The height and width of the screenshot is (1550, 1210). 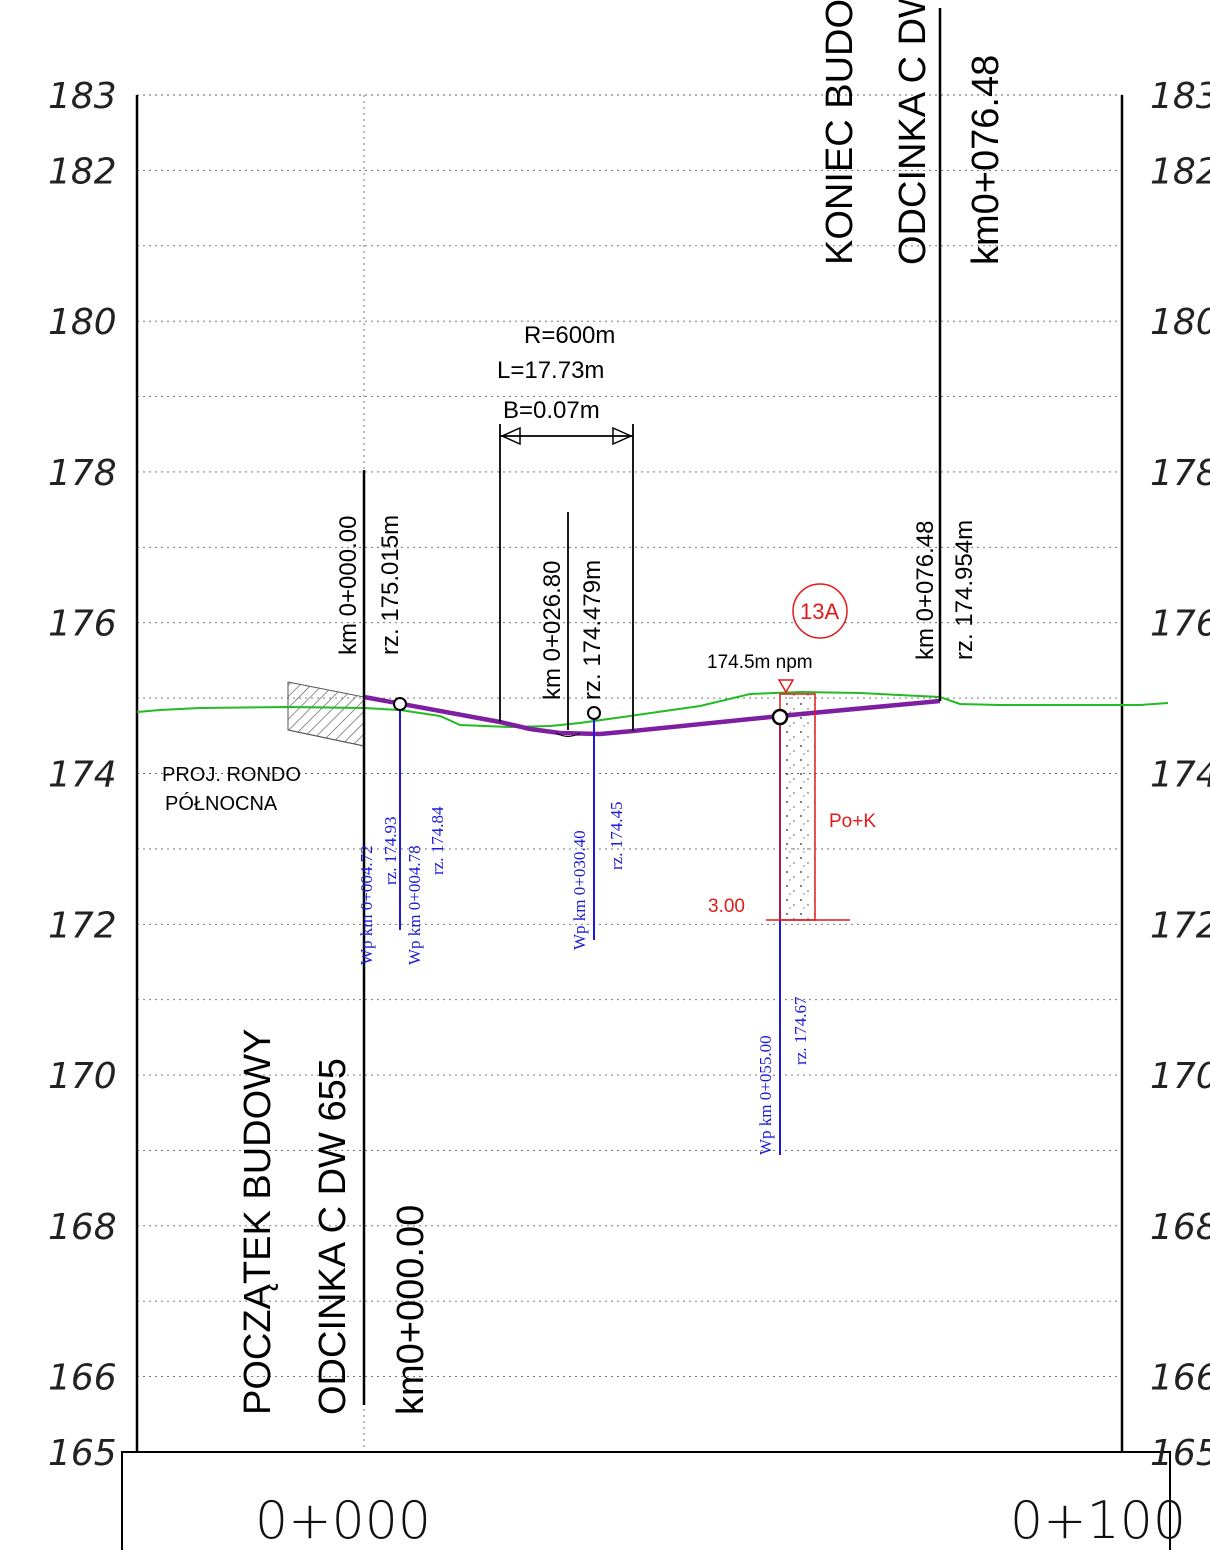 I want to click on elevation-label-left-172: 172, so click(x=82, y=925).